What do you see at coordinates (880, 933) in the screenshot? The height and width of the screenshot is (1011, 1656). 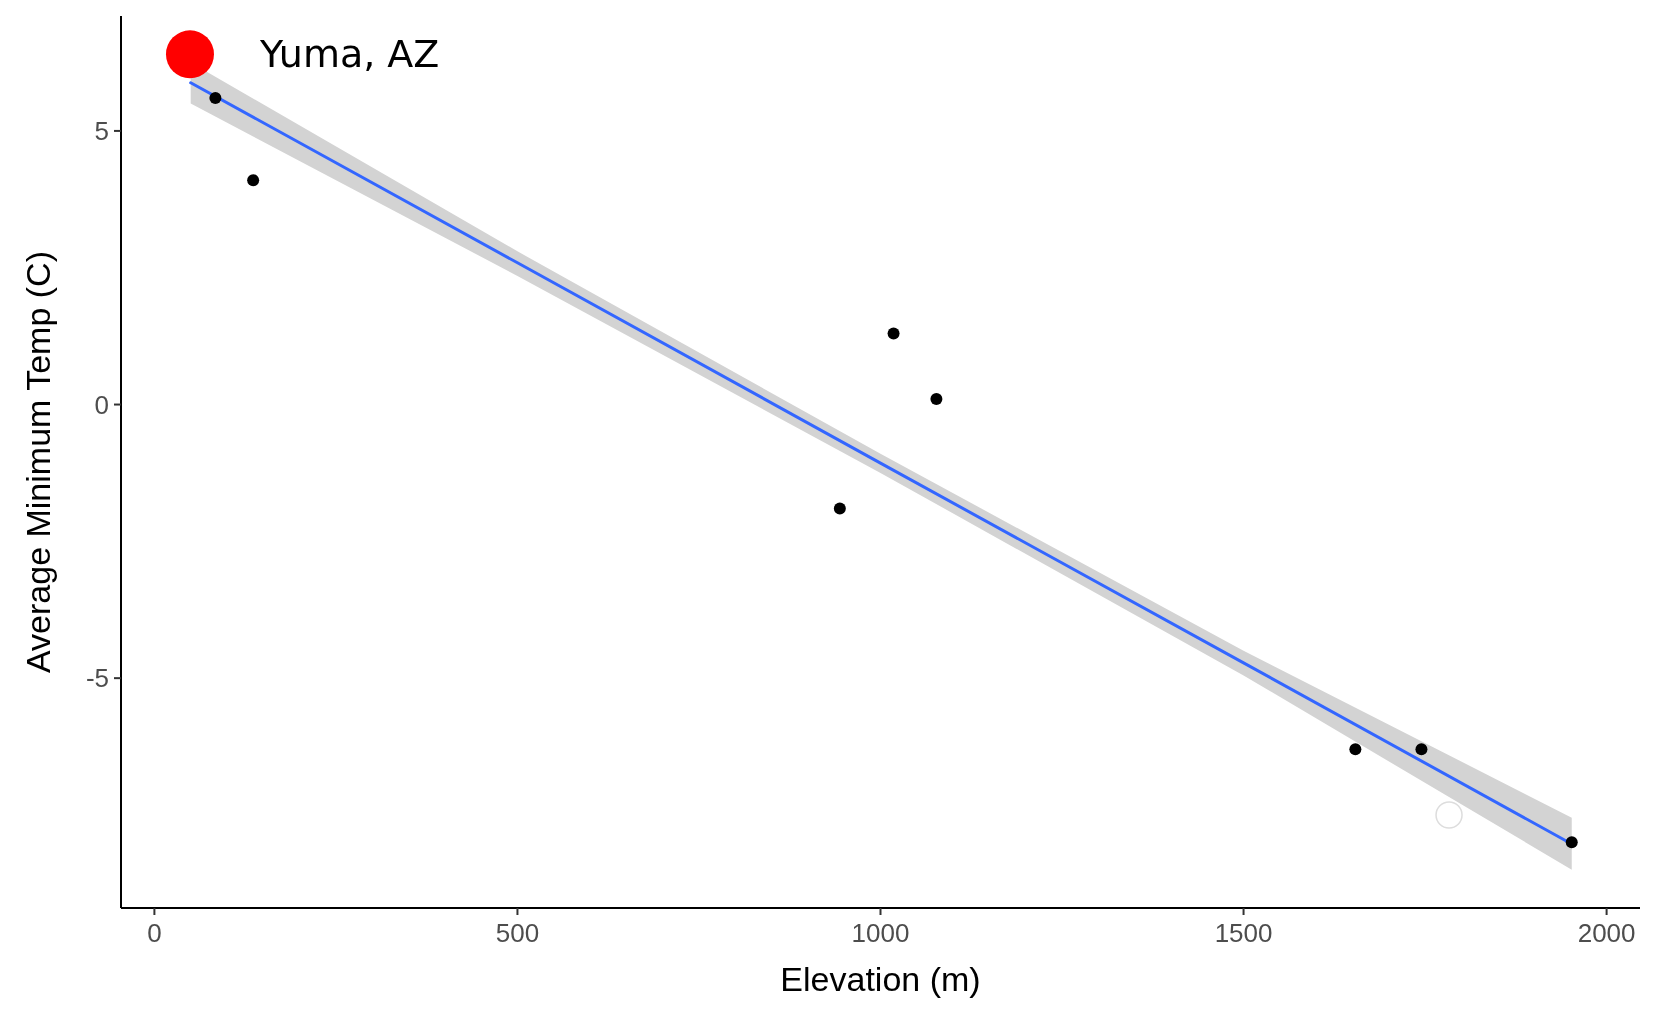 I see `x-tick-label: 1000` at bounding box center [880, 933].